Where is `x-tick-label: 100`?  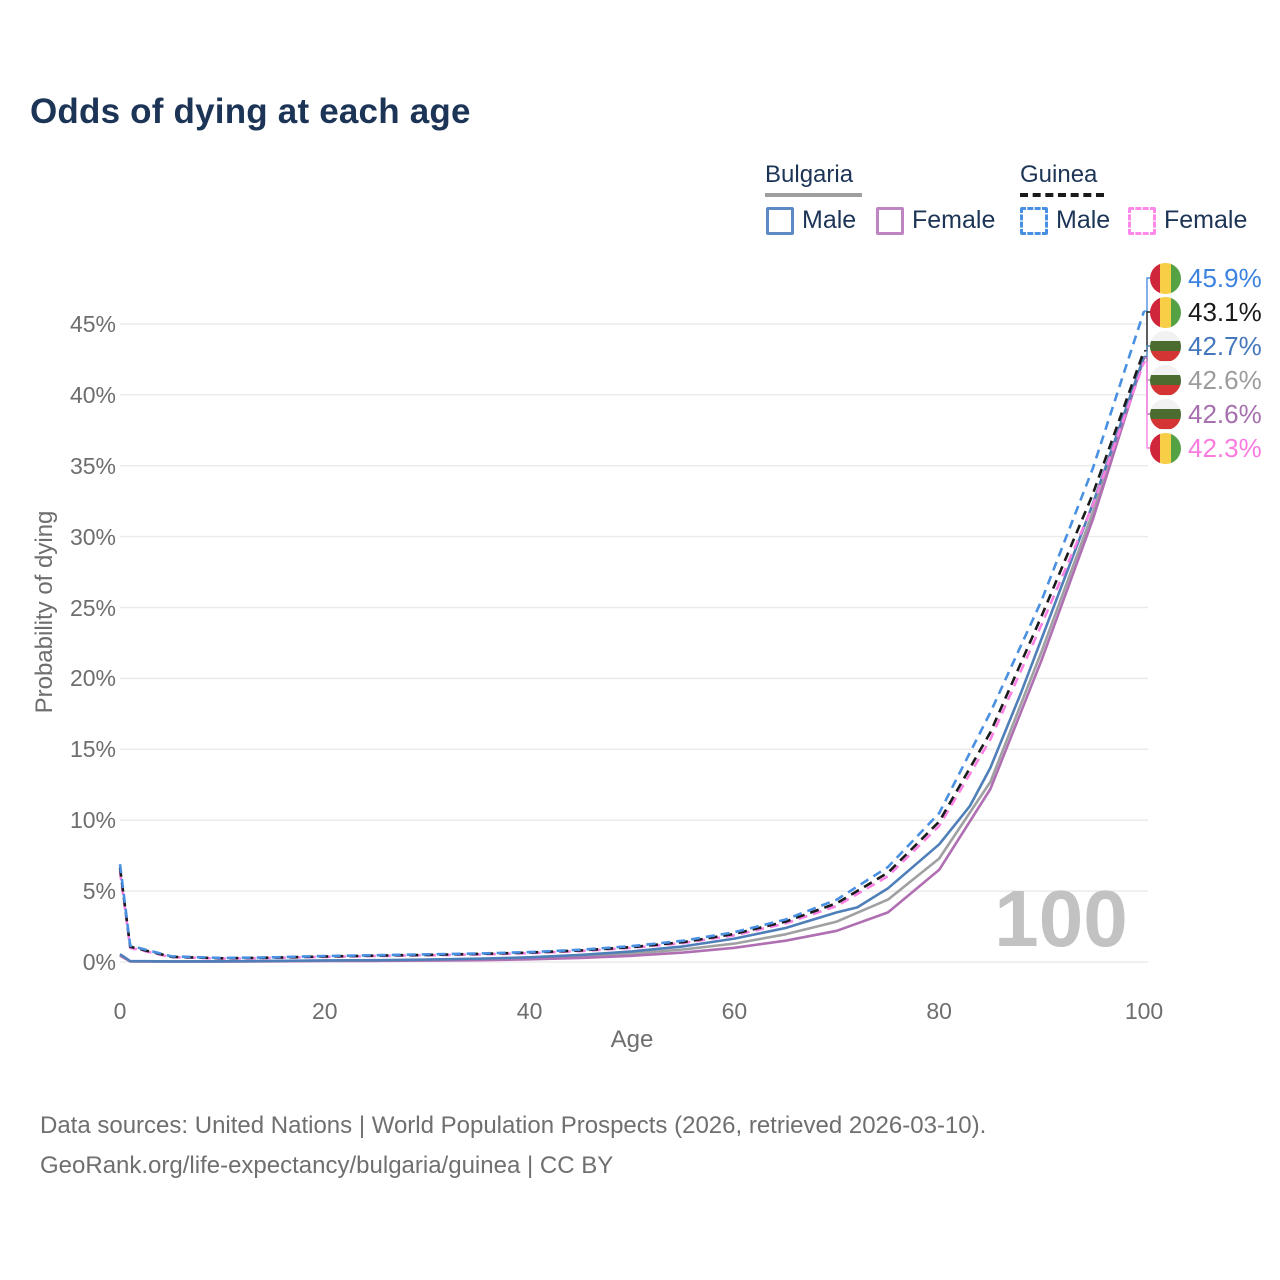 x-tick-label: 100 is located at coordinates (1144, 1011).